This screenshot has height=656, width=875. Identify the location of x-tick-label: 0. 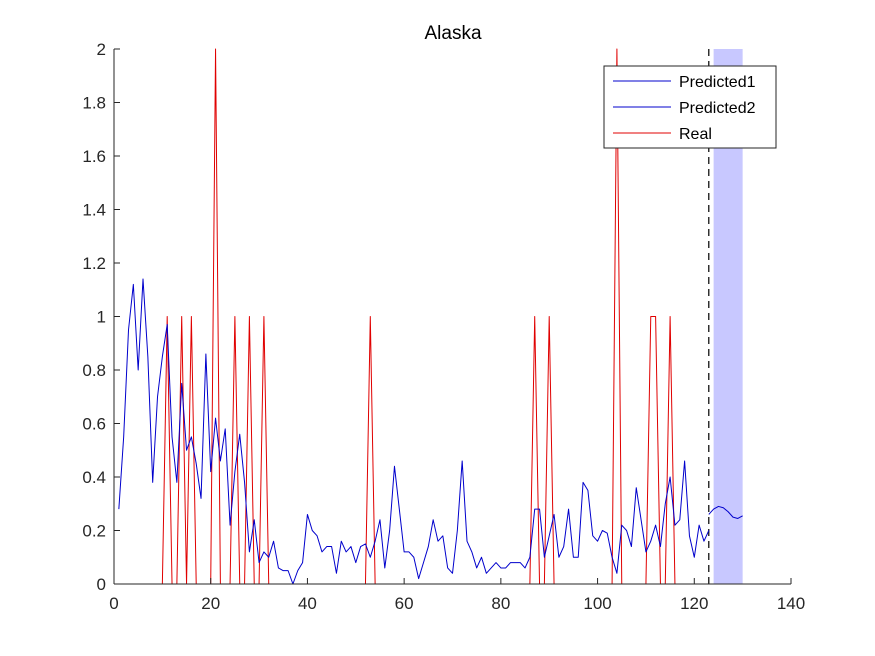
(113, 603).